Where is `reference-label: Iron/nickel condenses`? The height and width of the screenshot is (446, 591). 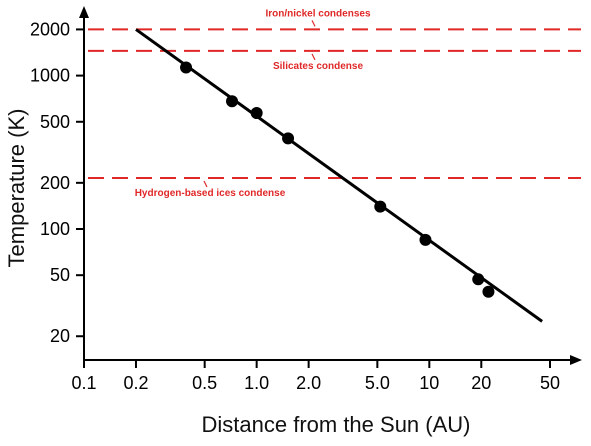
reference-label: Iron/nickel condenses is located at coordinates (317, 13).